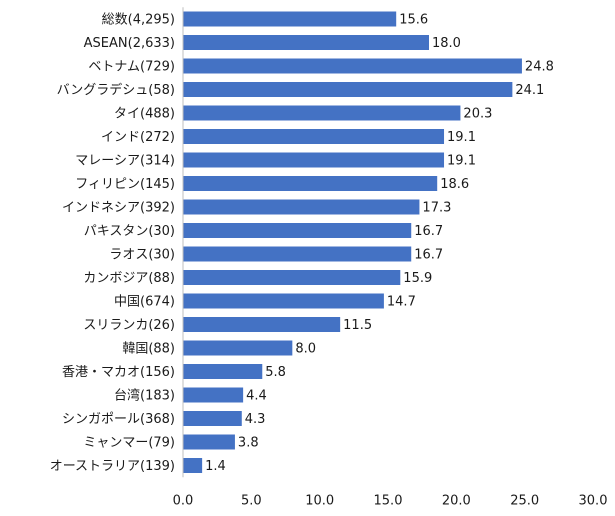  I want to click on category-label: ミャンマー(79), so click(129, 443).